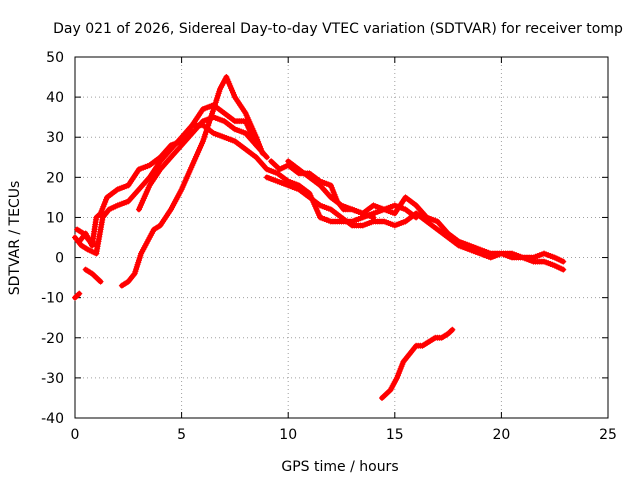 Image resolution: width=640 pixels, height=480 pixels. Describe the element at coordinates (52, 339) in the screenshot. I see `y-tick-label: -20` at that location.